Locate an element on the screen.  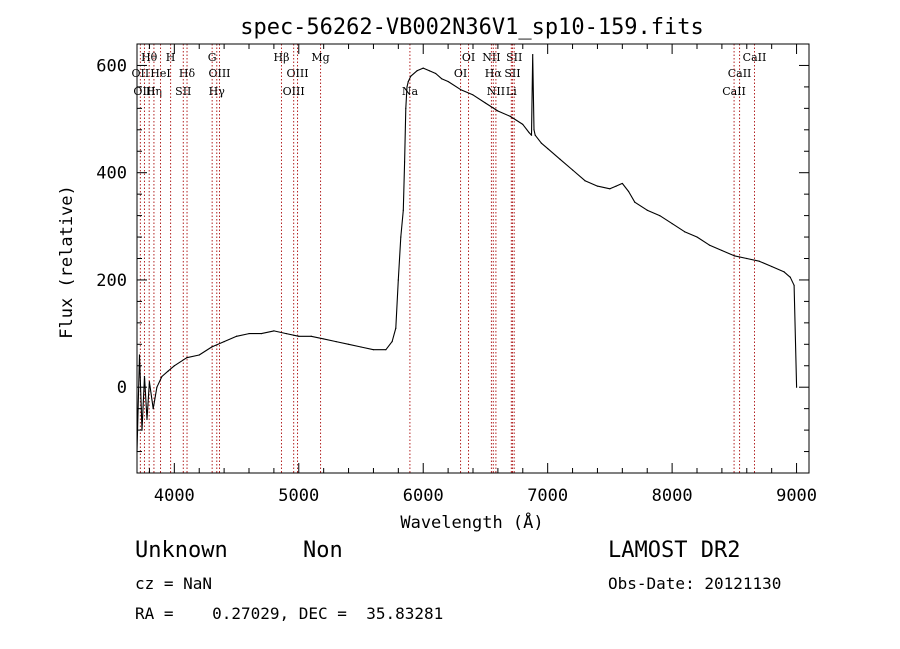
object-class: Unknown is located at coordinates (181, 550).